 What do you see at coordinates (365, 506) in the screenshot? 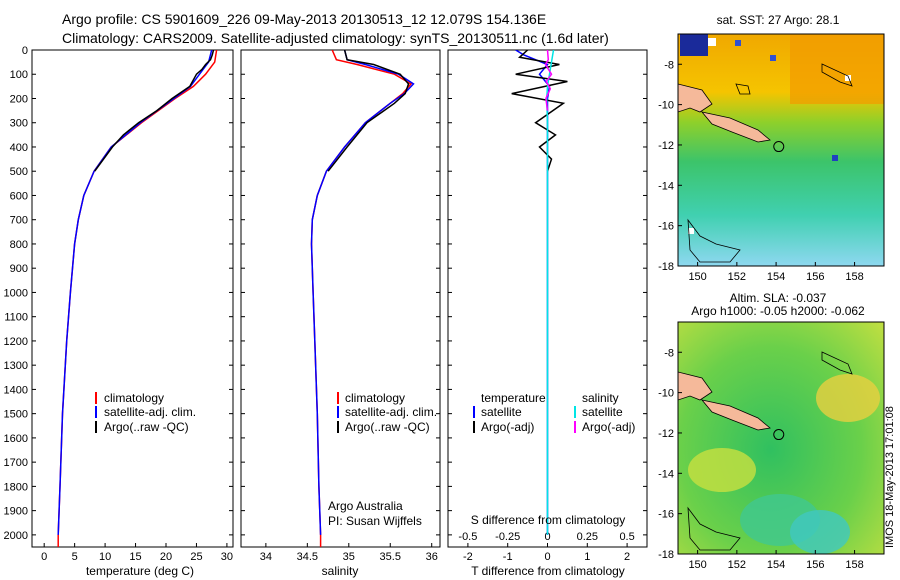
I see `institution-label: Argo Australia` at bounding box center [365, 506].